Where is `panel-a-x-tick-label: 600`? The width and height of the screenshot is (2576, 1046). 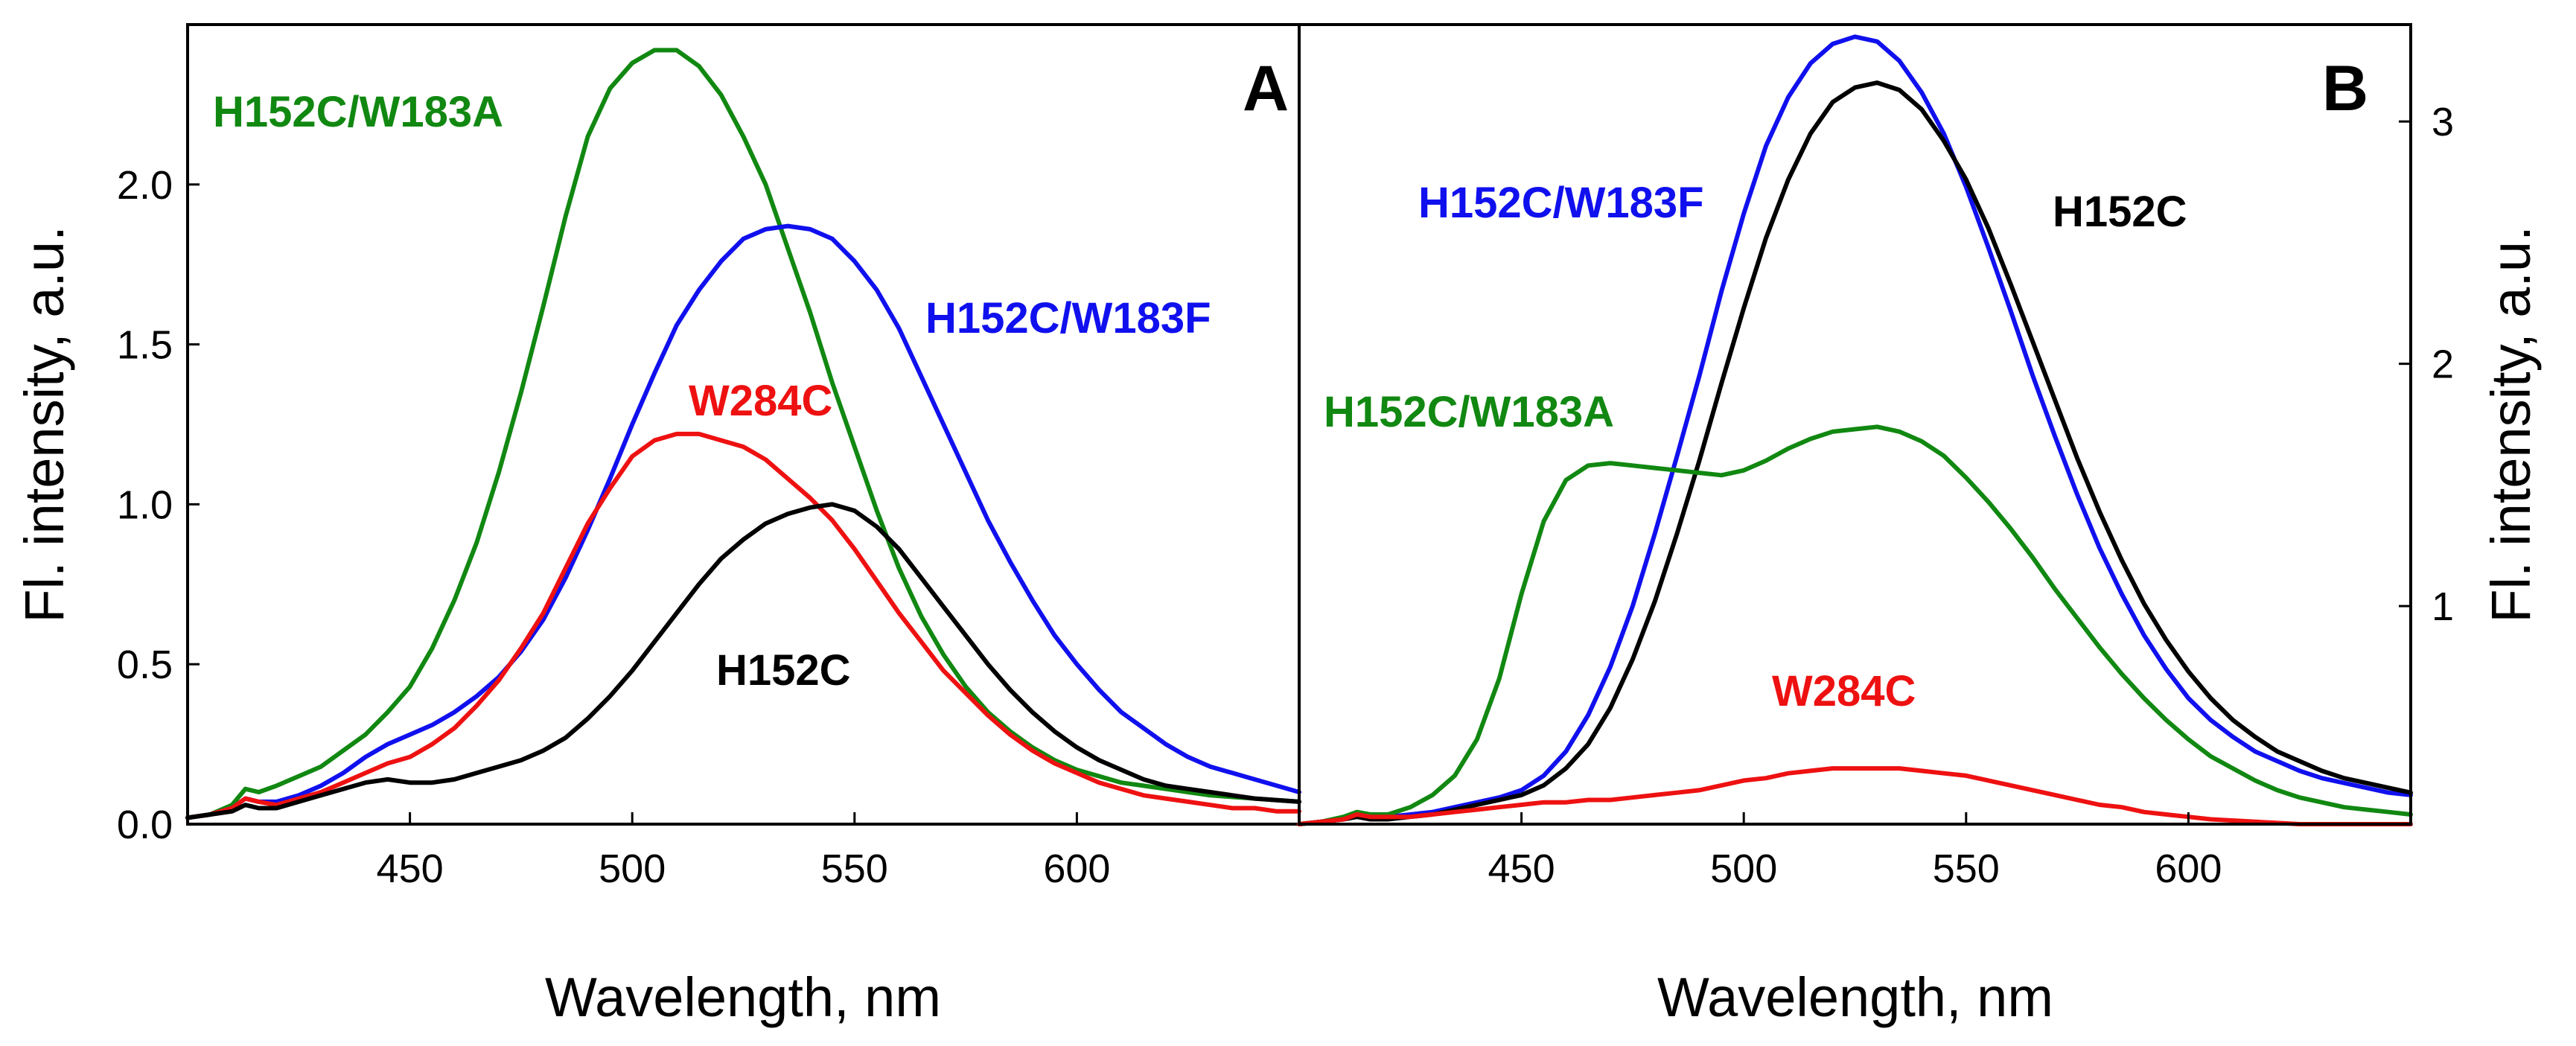 panel-a-x-tick-label: 600 is located at coordinates (1076, 868).